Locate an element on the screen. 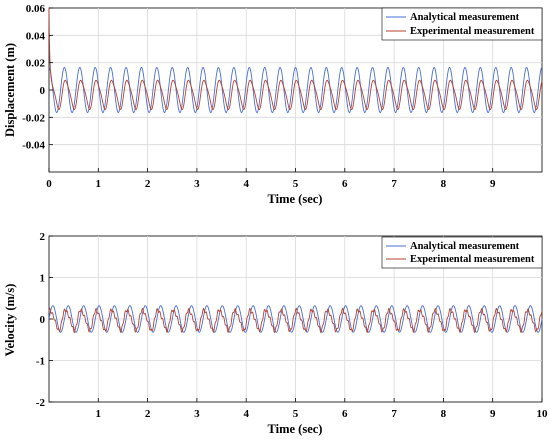  experimental-series-line is located at coordinates (295, 320).